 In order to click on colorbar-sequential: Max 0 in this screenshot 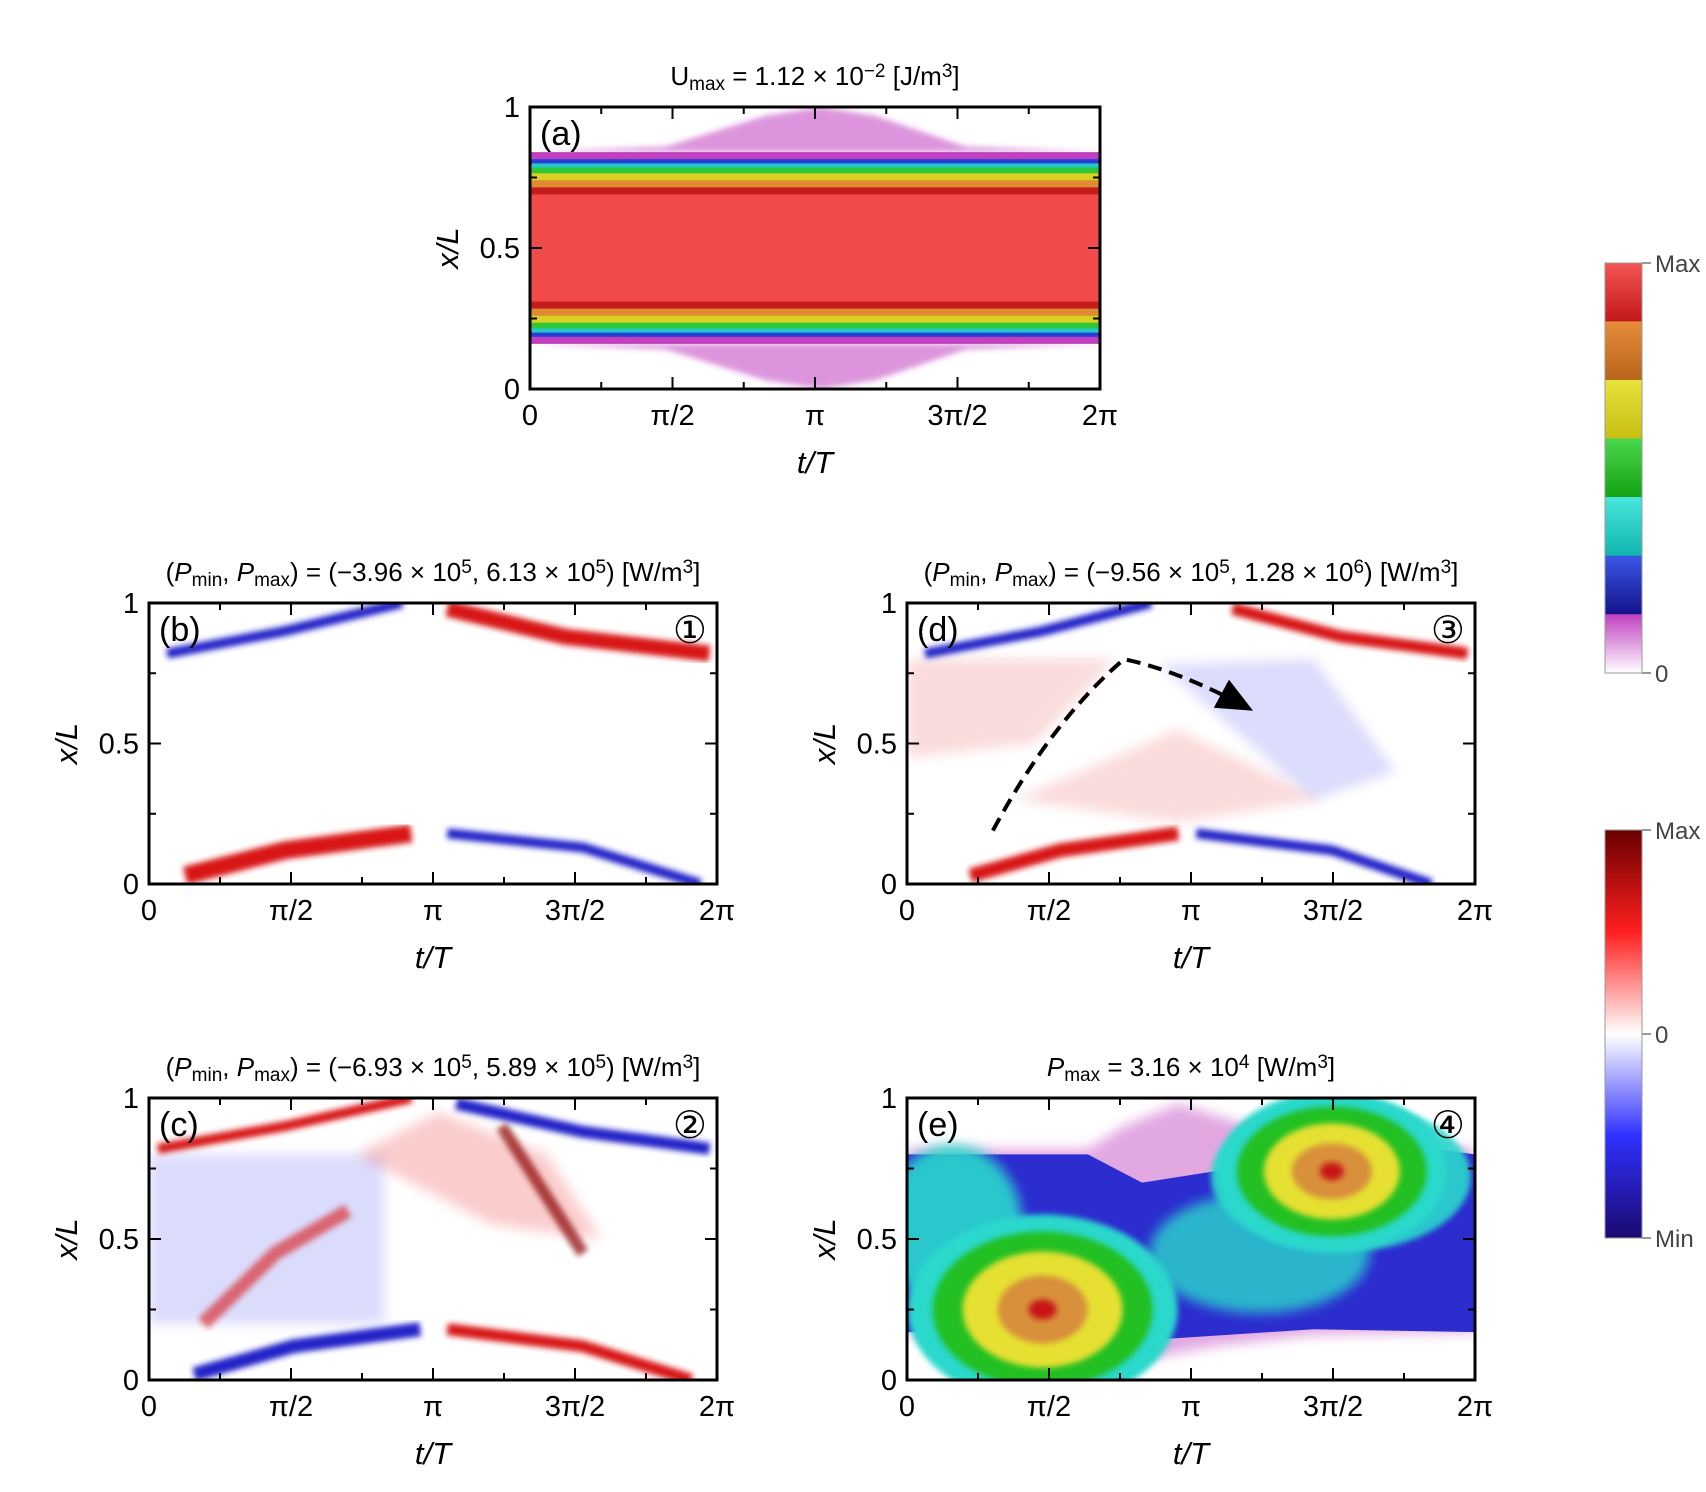, I will do `click(1652, 469)`.